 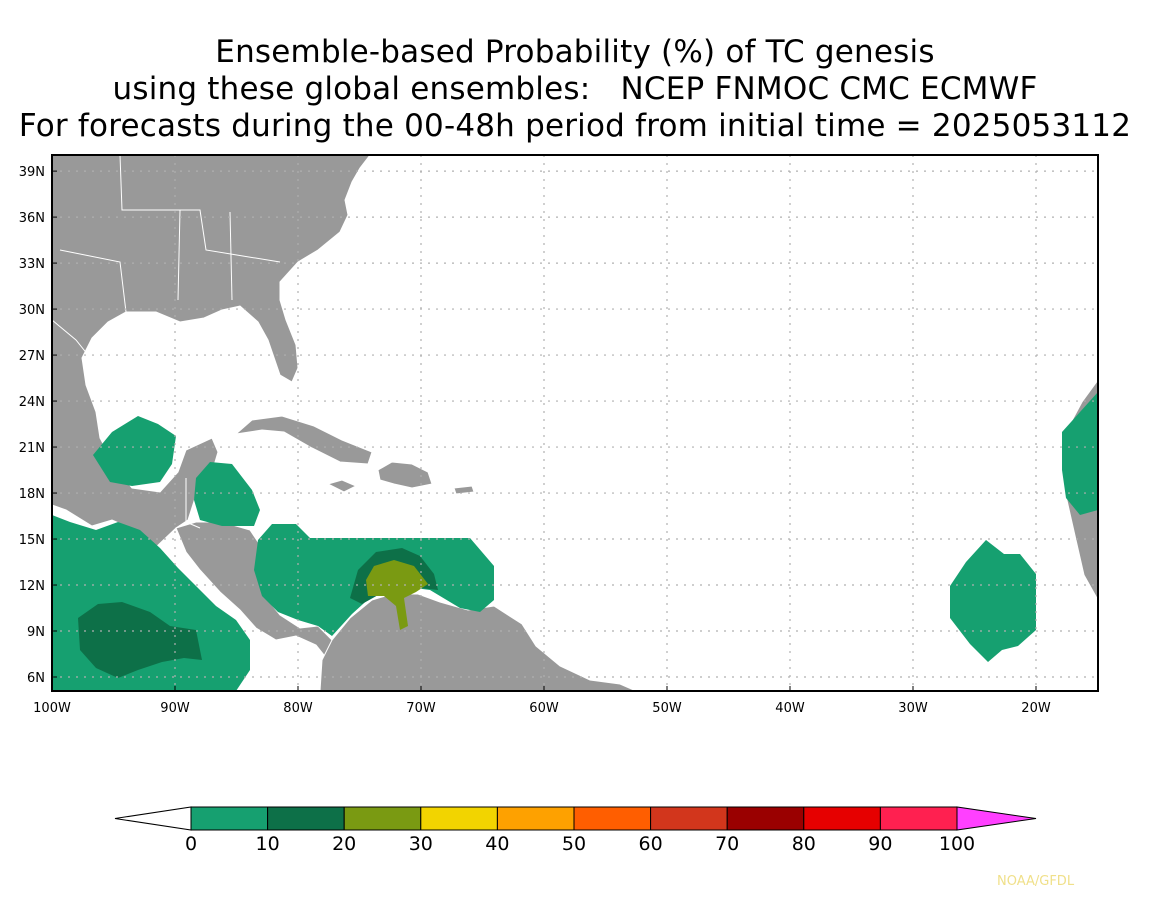 I want to click on colorbar-tick-label: 80, so click(x=804, y=844).